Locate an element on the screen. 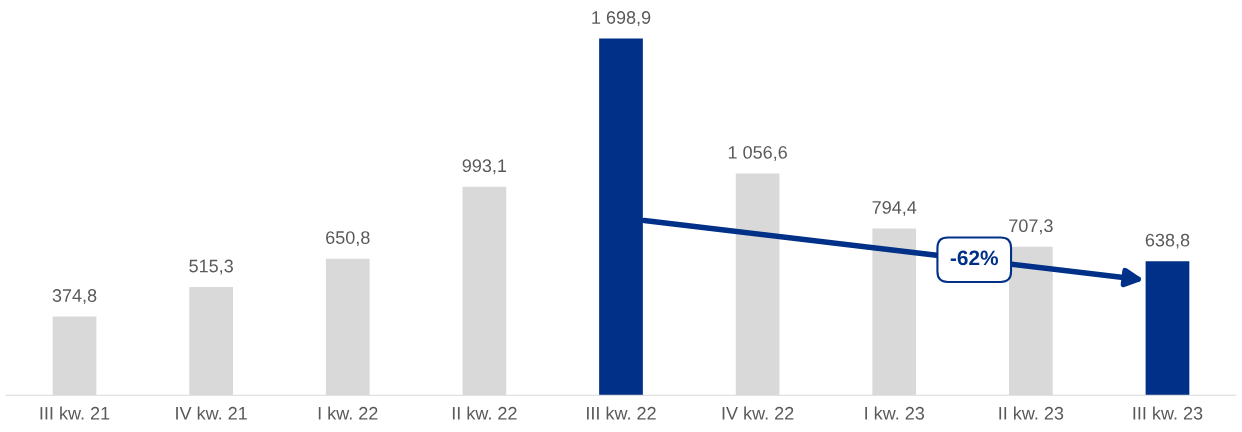  data-label: 650,8 is located at coordinates (348, 239).